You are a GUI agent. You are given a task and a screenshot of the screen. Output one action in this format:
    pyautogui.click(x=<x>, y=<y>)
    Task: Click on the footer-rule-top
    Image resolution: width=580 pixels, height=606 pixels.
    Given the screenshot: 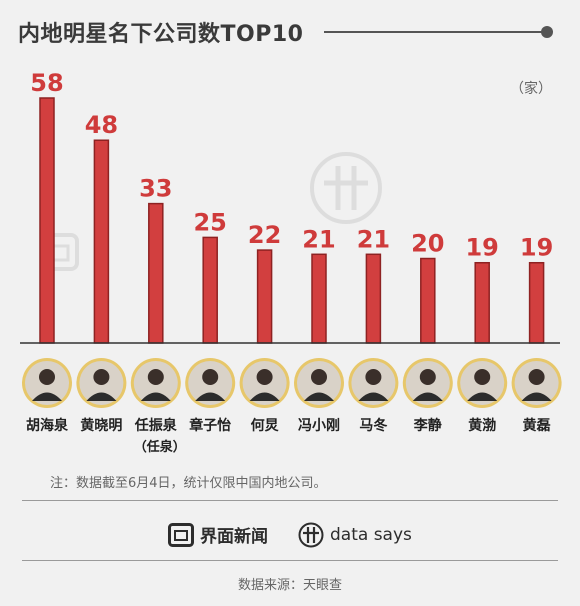 What is the action you would take?
    pyautogui.click(x=290, y=500)
    